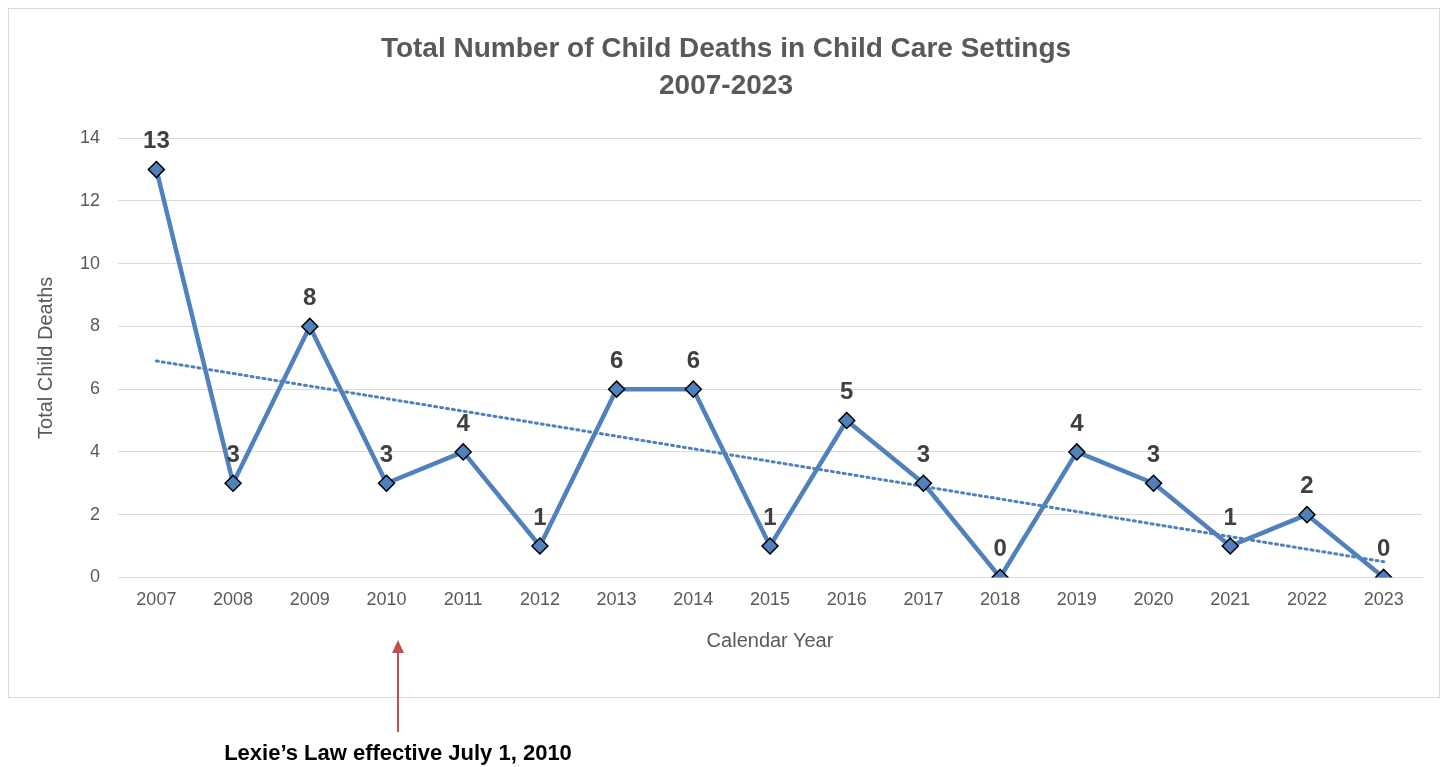 Image resolution: width=1452 pixels, height=767 pixels. I want to click on data-label: 5, so click(847, 391).